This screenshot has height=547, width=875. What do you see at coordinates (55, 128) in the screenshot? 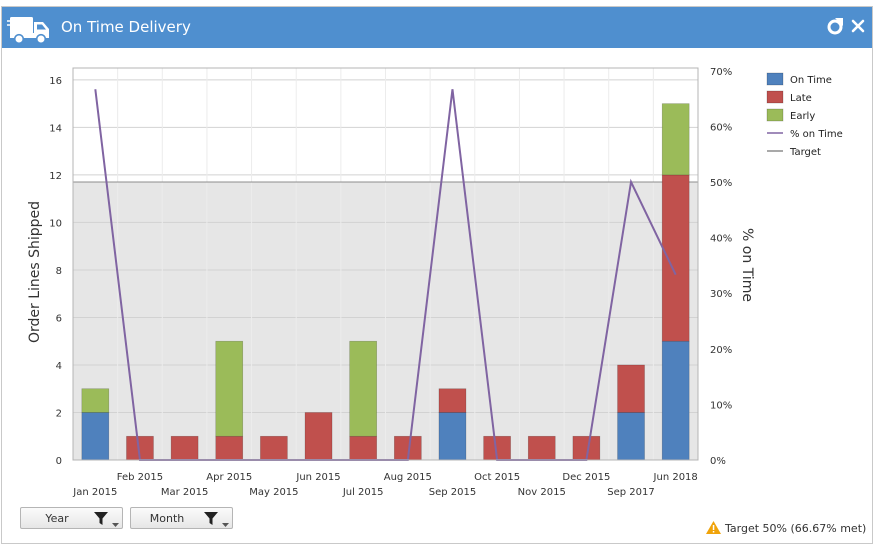
I see `y-tick-label: 14` at bounding box center [55, 128].